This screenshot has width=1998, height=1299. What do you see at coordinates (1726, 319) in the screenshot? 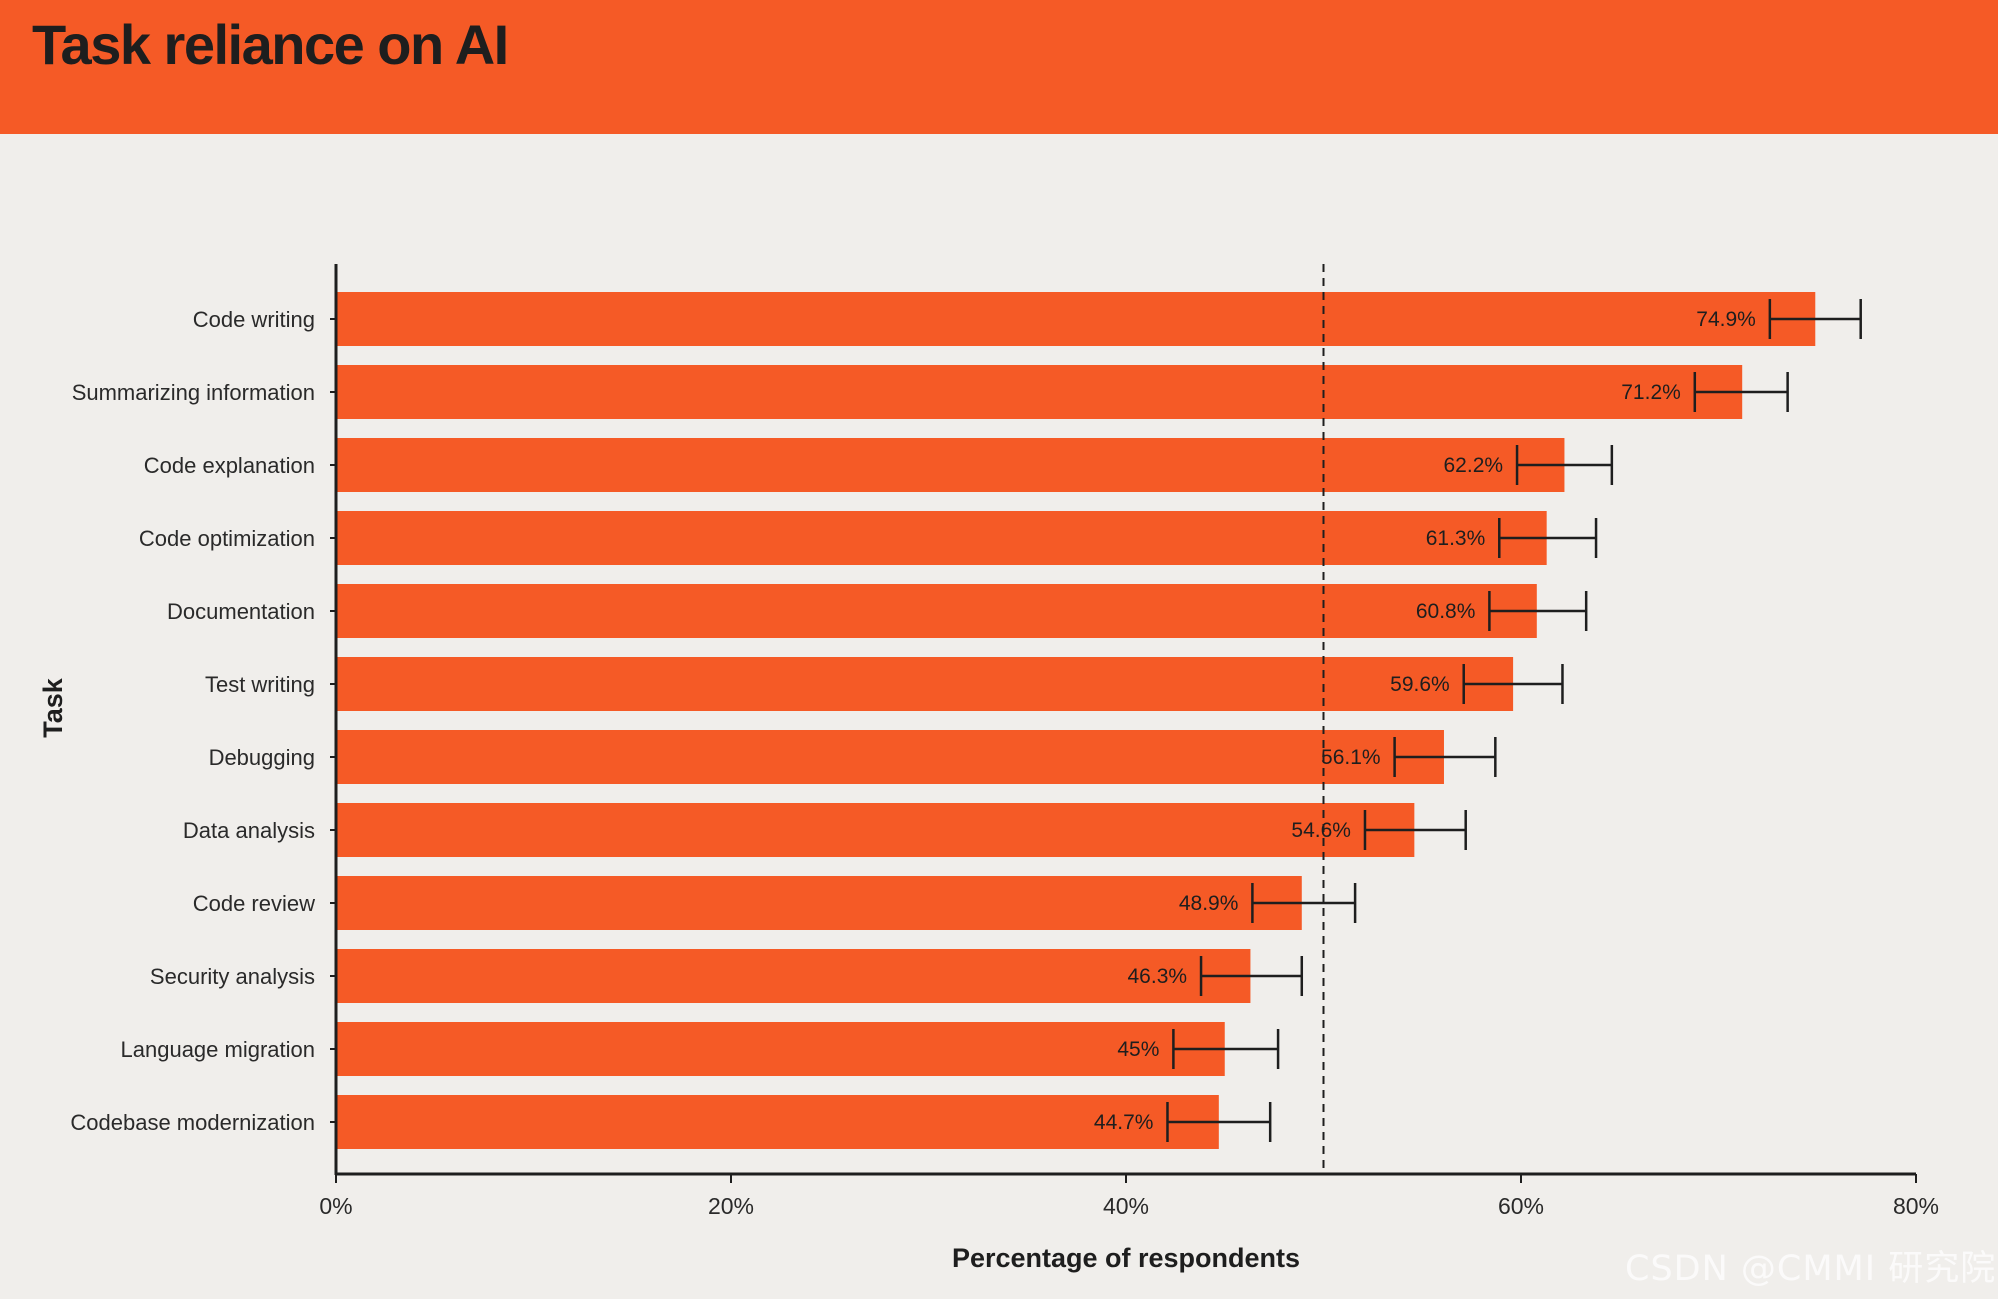
I see `data-label: 74.9%` at bounding box center [1726, 319].